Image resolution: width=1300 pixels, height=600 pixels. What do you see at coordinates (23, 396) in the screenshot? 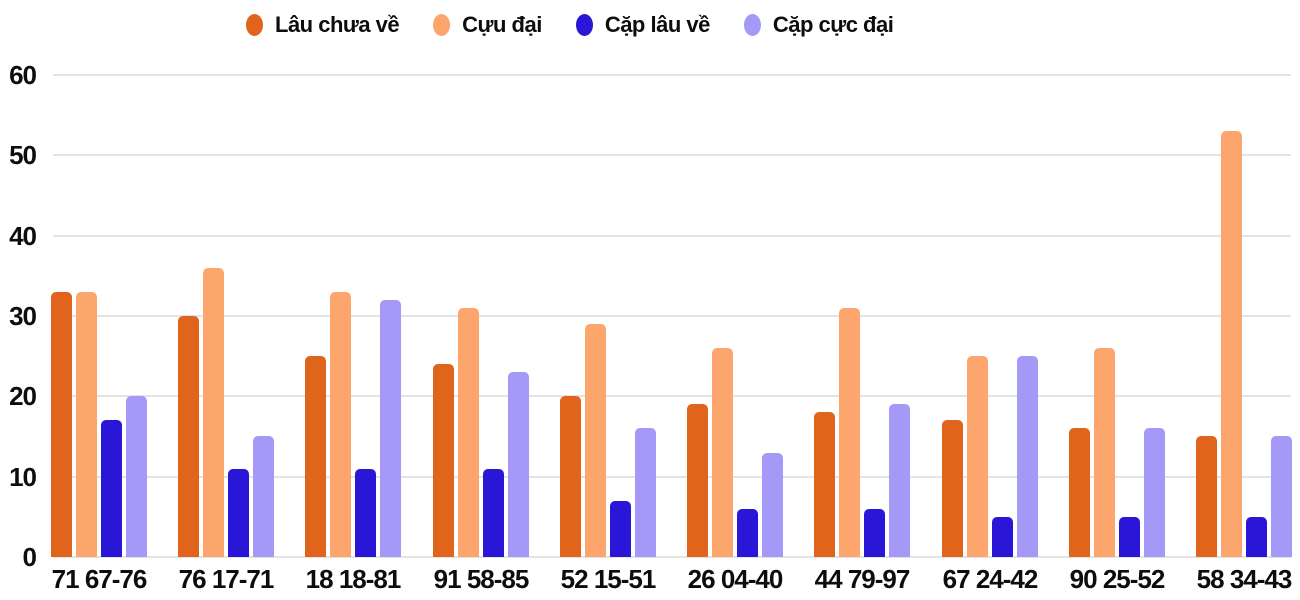
I see `y-axis-tick-label: 20` at bounding box center [23, 396].